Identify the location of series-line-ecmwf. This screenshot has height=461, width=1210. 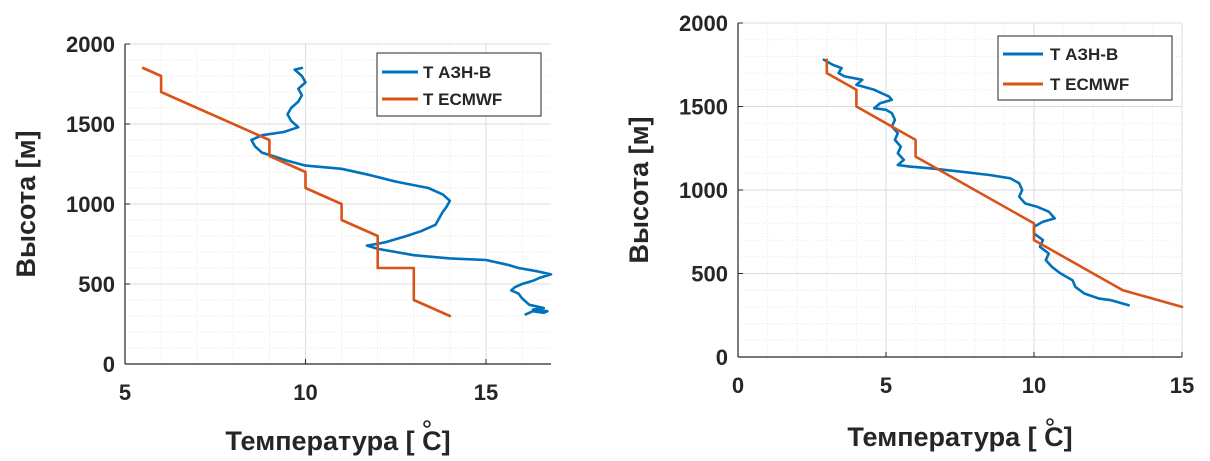
(296, 192).